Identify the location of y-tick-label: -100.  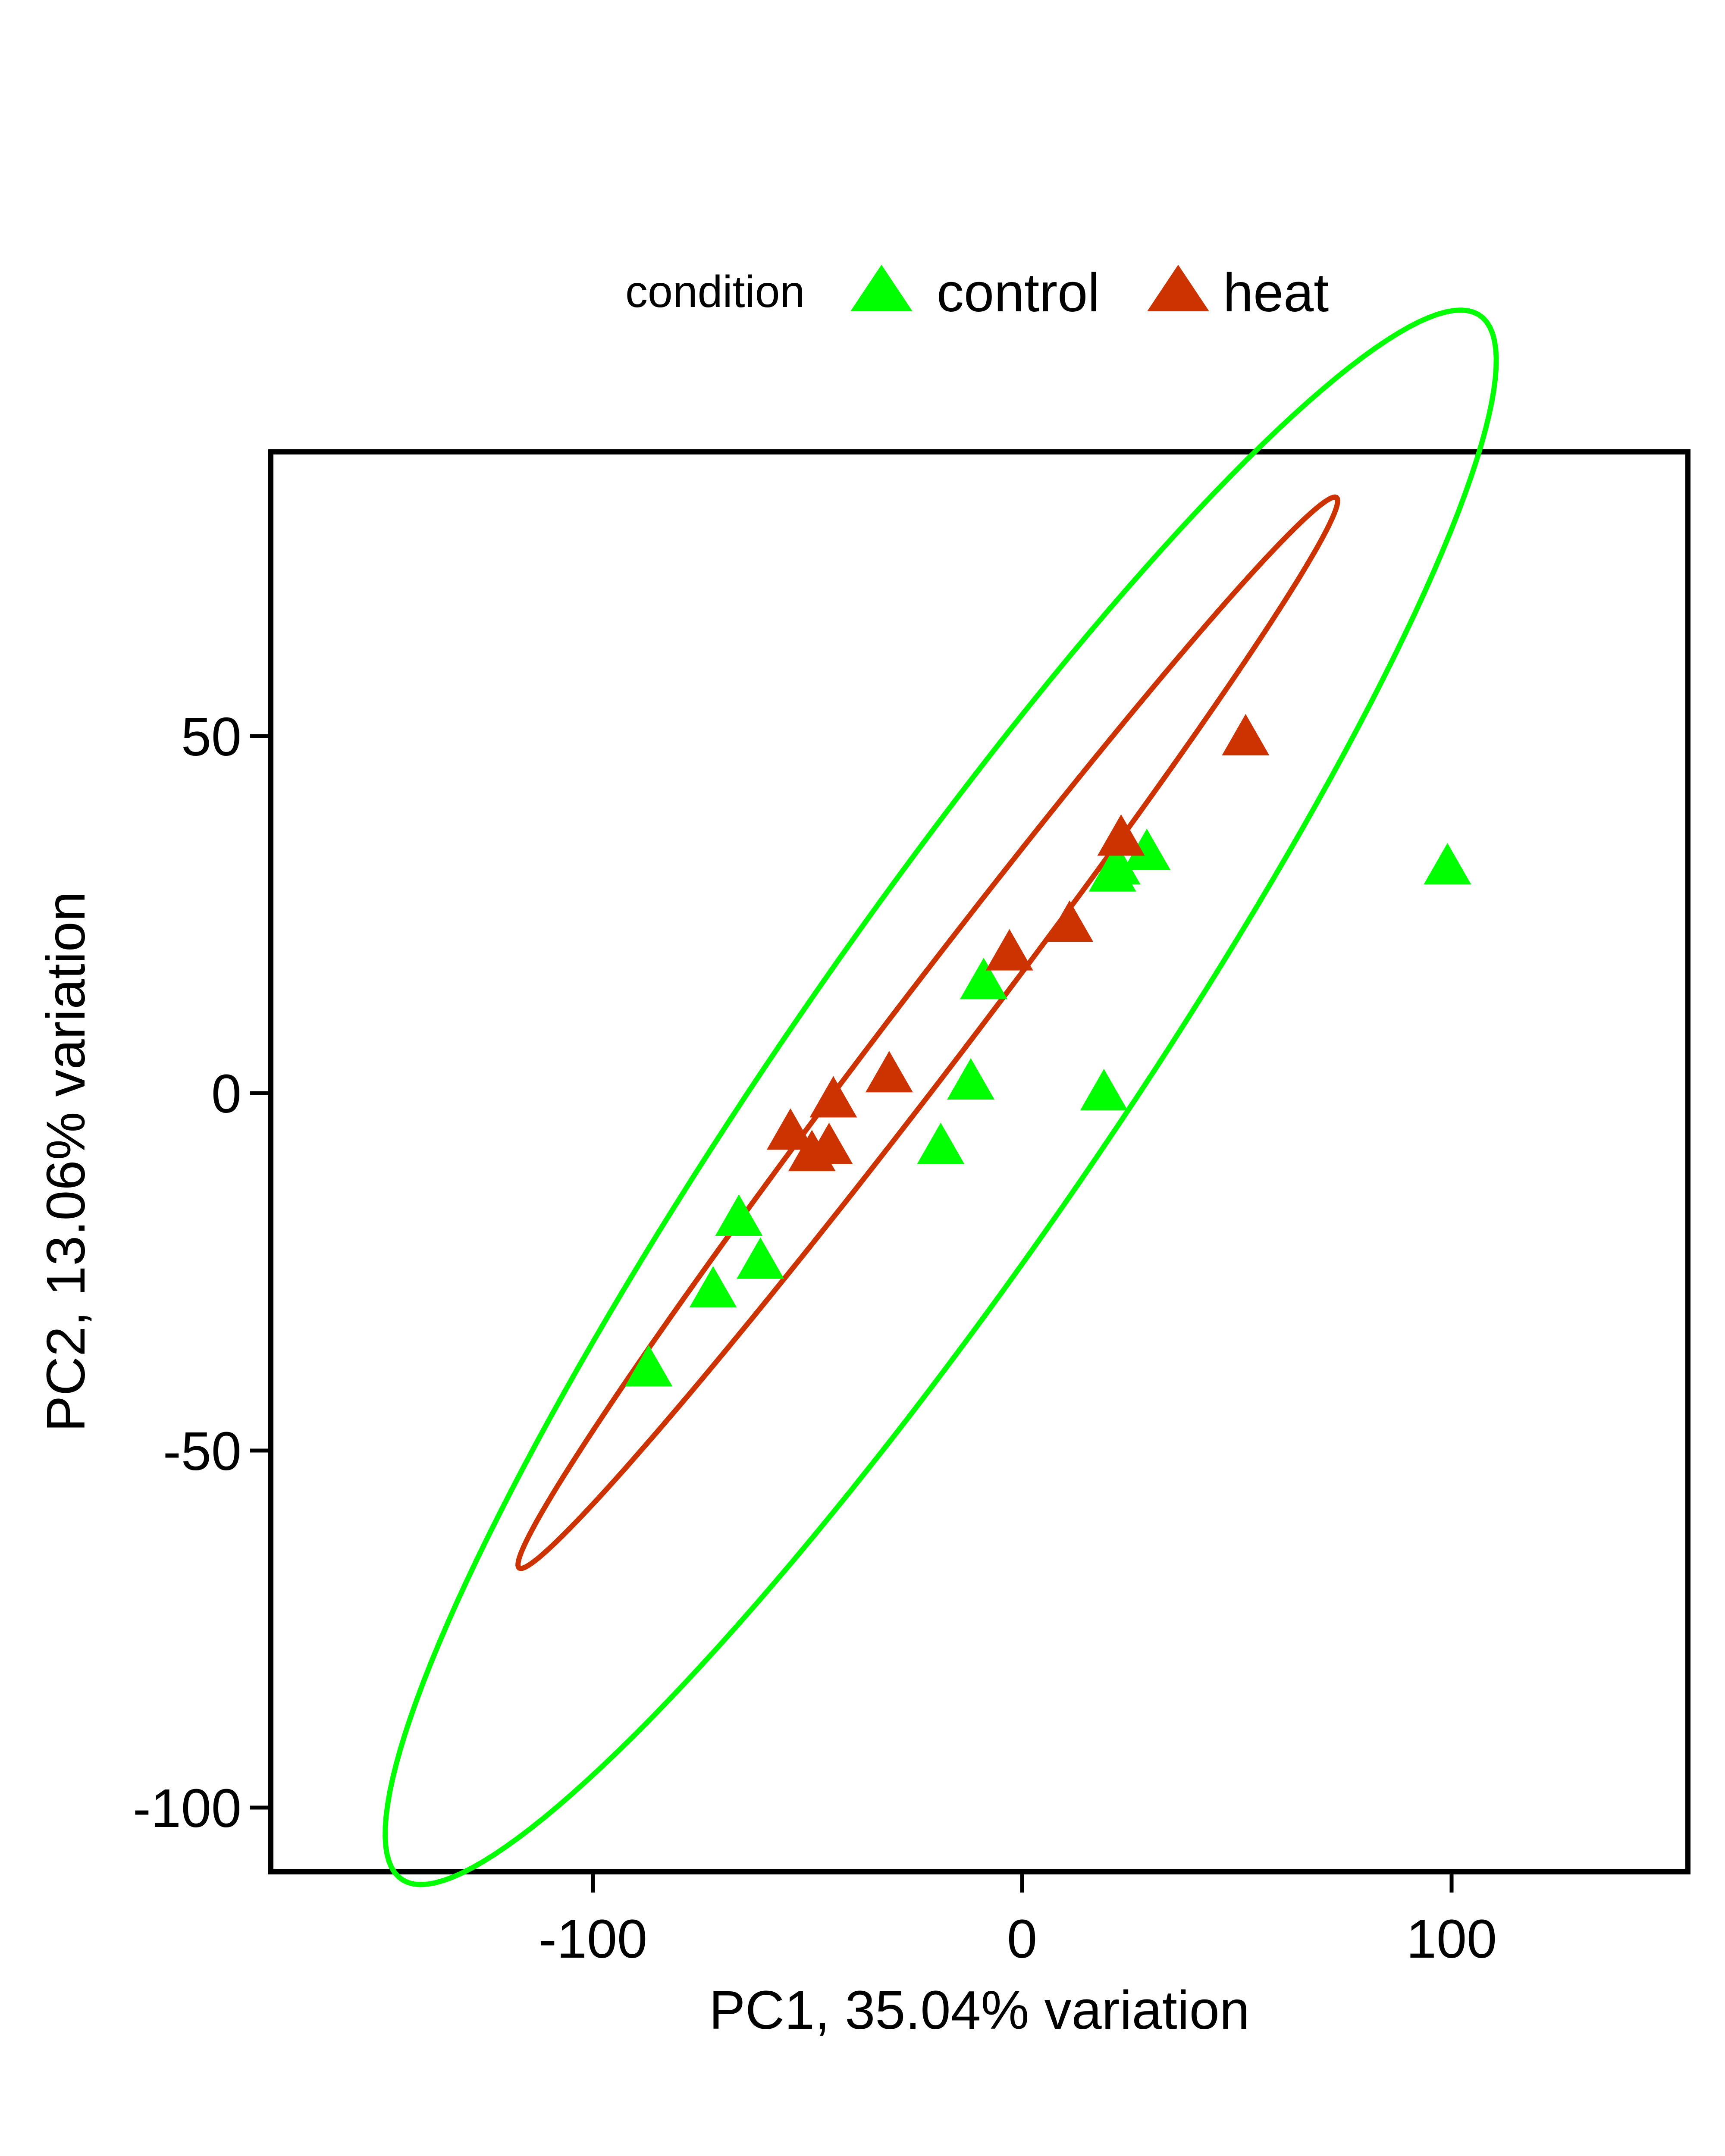
(188, 1808).